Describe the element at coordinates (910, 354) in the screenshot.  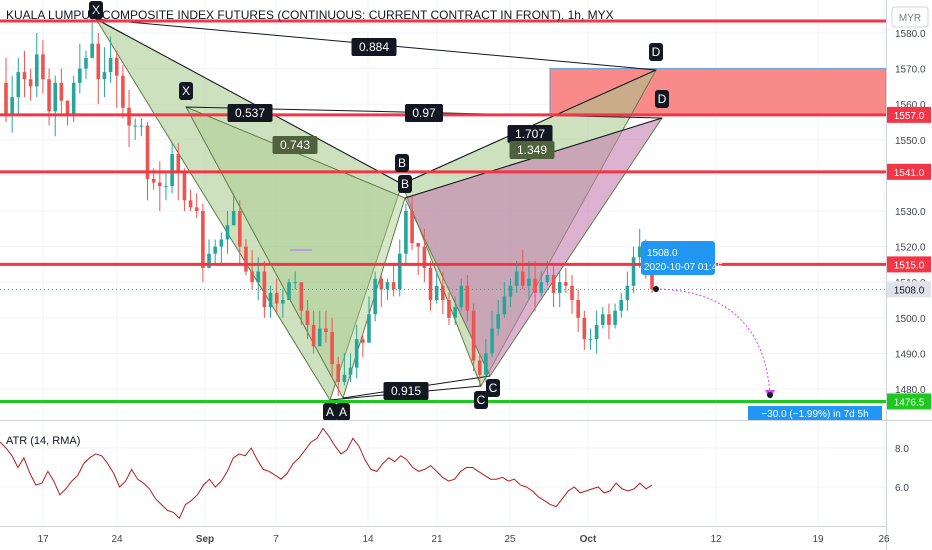
I see `y-tick-label: 1490.0` at that location.